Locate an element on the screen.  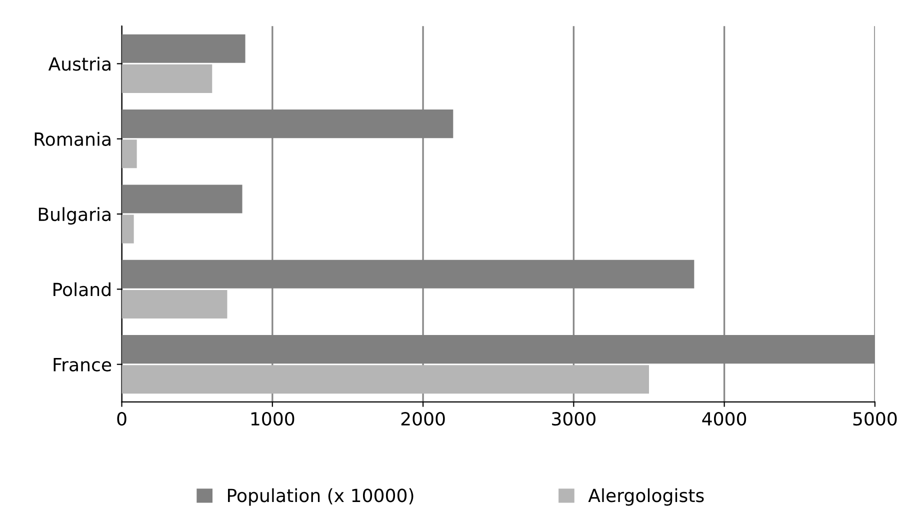
y-tick-label: Austria is located at coordinates (79, 63).